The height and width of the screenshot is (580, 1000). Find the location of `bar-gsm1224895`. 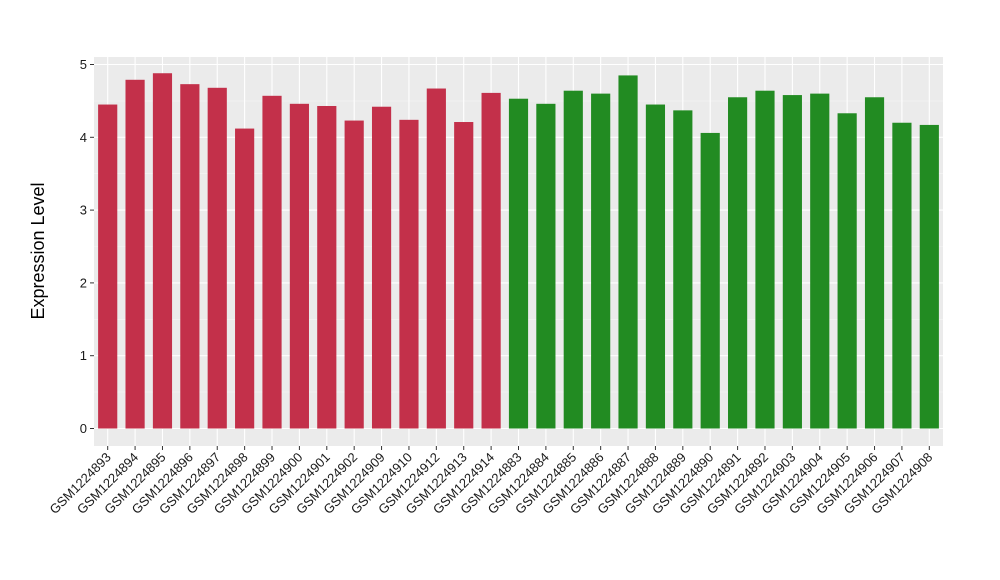

bar-gsm1224895 is located at coordinates (162, 251).